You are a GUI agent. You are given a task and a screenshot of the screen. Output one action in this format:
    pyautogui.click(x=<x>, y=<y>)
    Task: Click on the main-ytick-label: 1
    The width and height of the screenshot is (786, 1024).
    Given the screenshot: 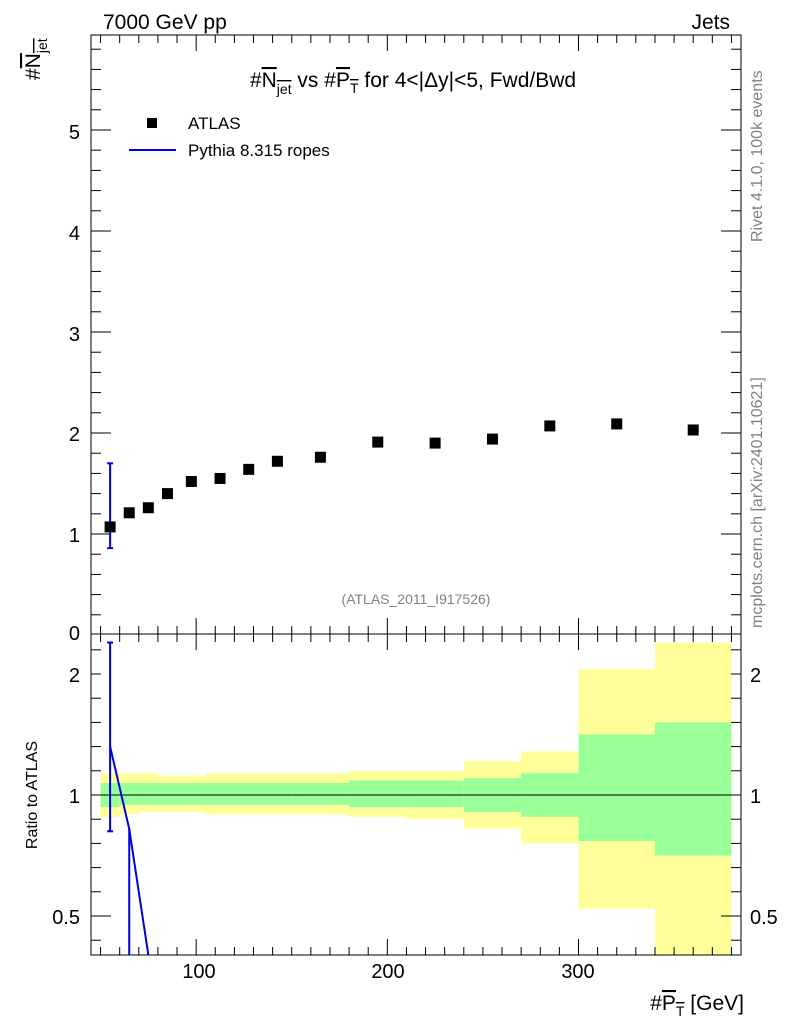 What is the action you would take?
    pyautogui.click(x=74, y=536)
    